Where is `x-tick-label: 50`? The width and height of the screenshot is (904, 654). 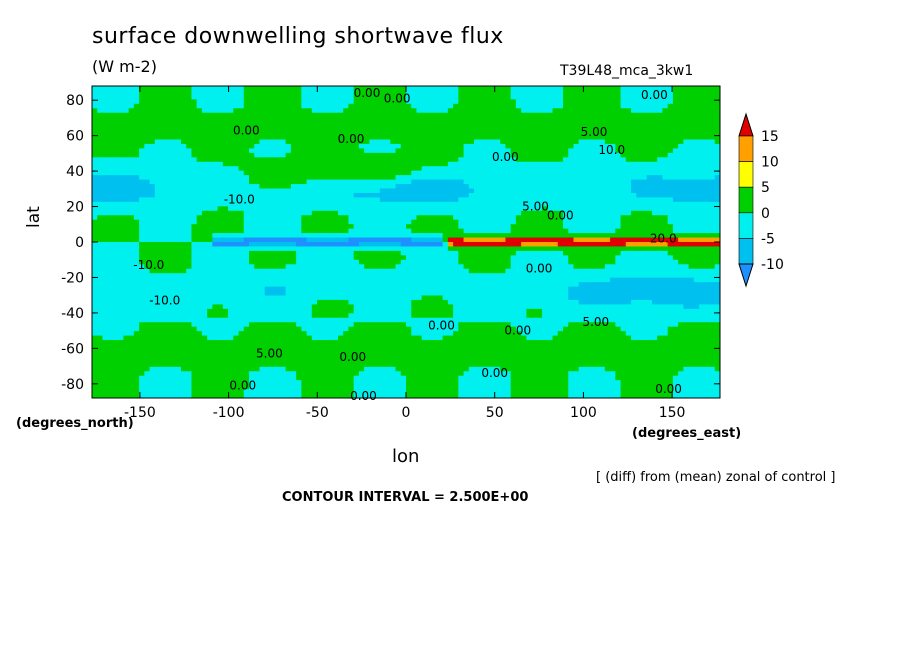 x-tick-label: 50 is located at coordinates (495, 413).